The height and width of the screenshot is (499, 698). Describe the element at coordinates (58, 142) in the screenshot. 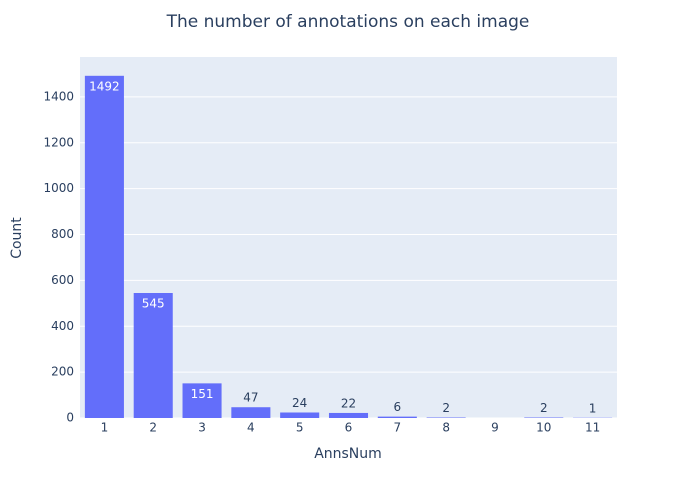

I see `y-tick-label: 1200` at that location.